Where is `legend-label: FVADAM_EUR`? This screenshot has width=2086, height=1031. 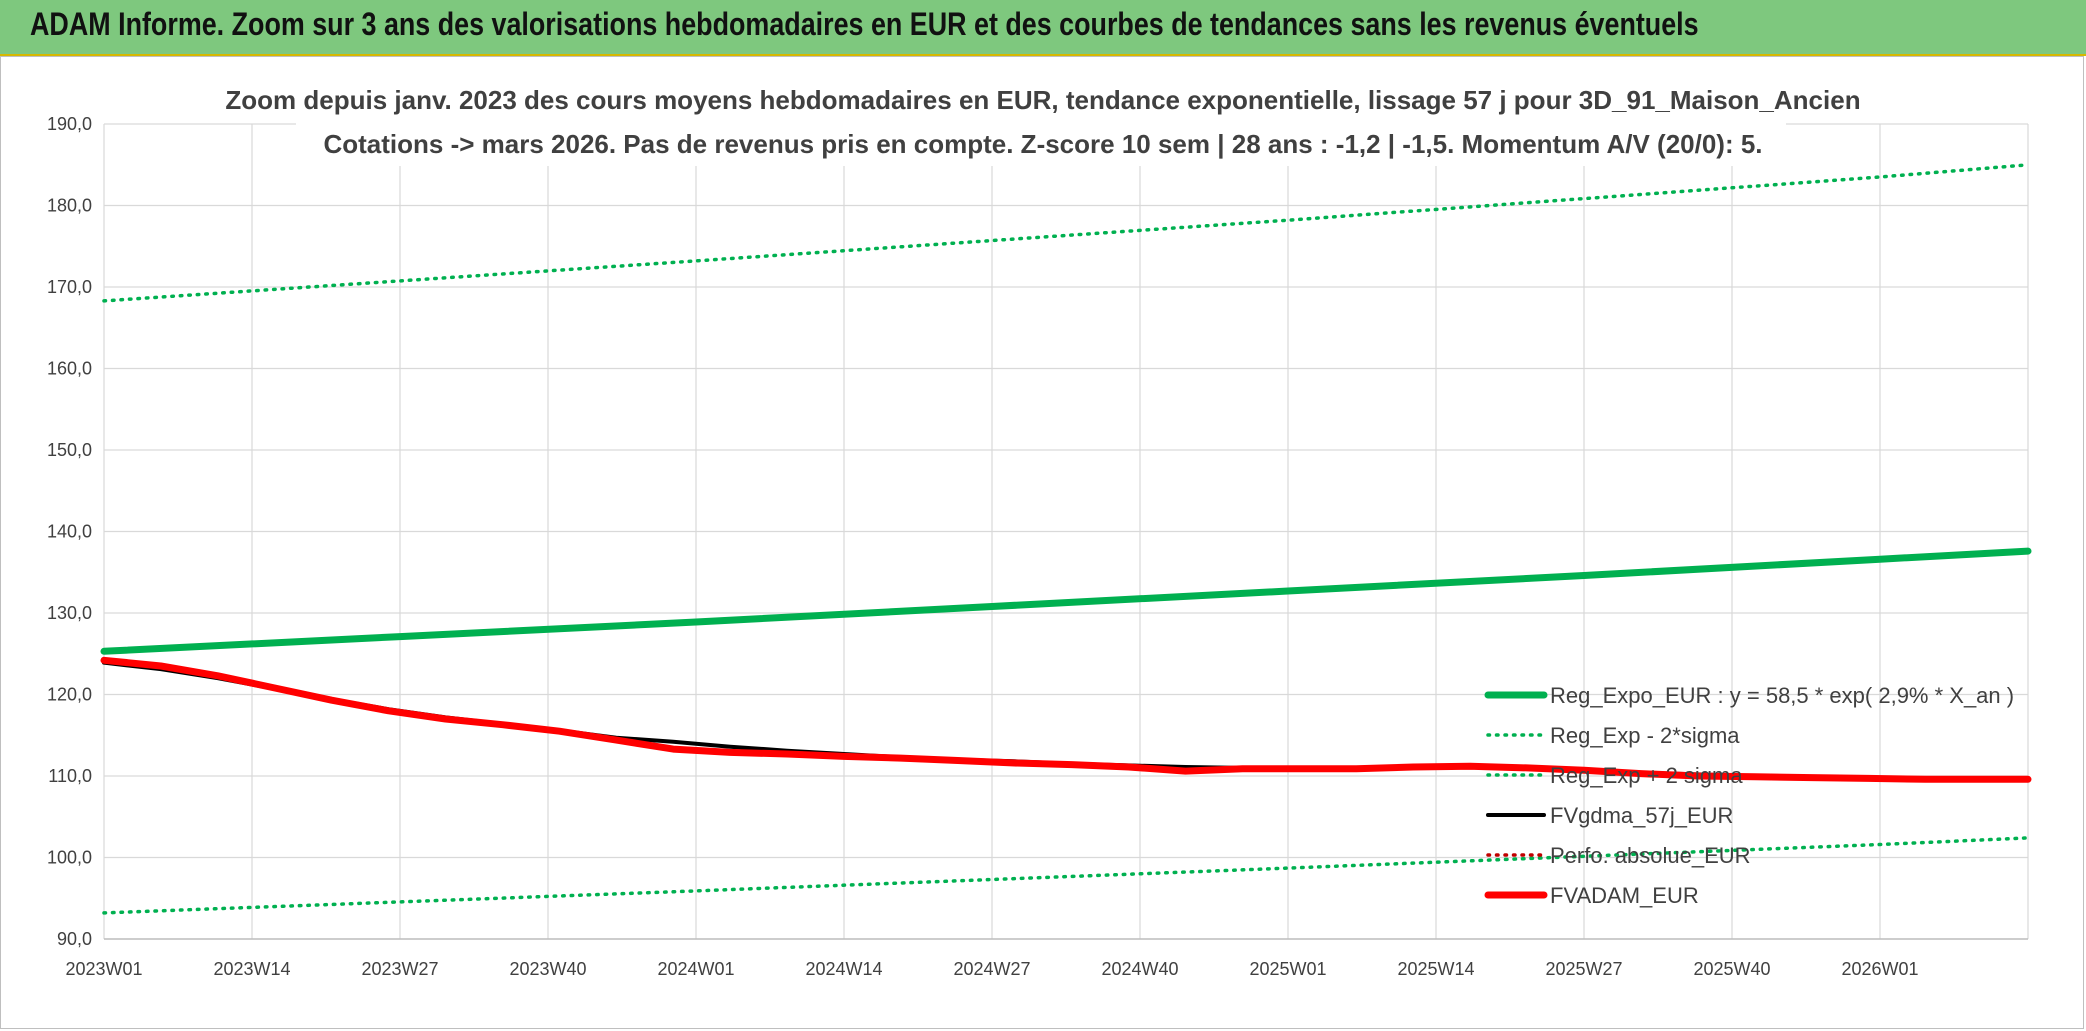 legend-label: FVADAM_EUR is located at coordinates (1624, 895).